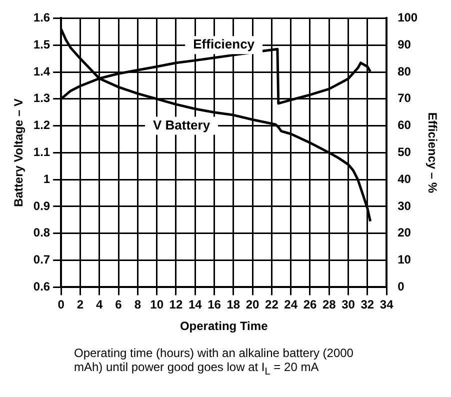 The height and width of the screenshot is (397, 451). I want to click on x-tick-label: 34, so click(387, 305).